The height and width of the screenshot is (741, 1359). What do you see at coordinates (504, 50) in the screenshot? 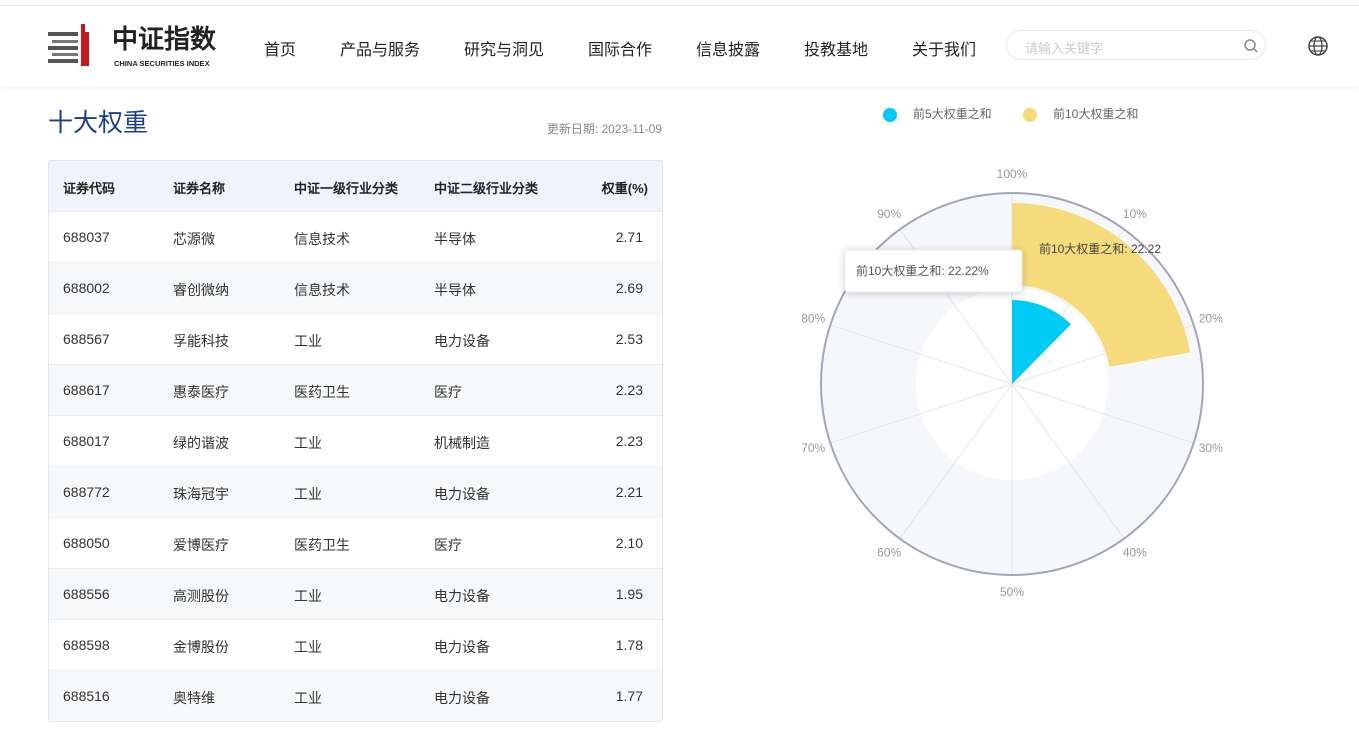
I see `nav-item: 研究与洞见` at bounding box center [504, 50].